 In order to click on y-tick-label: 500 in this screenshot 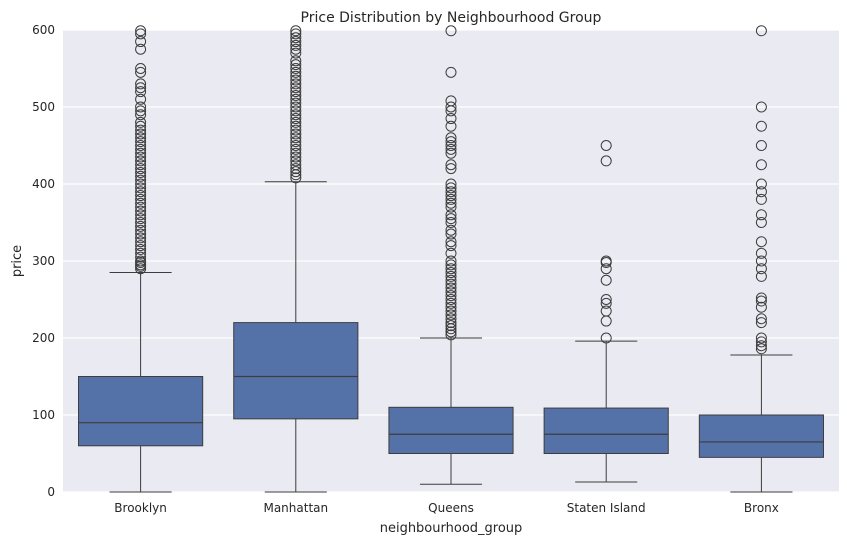, I will do `click(43, 107)`.